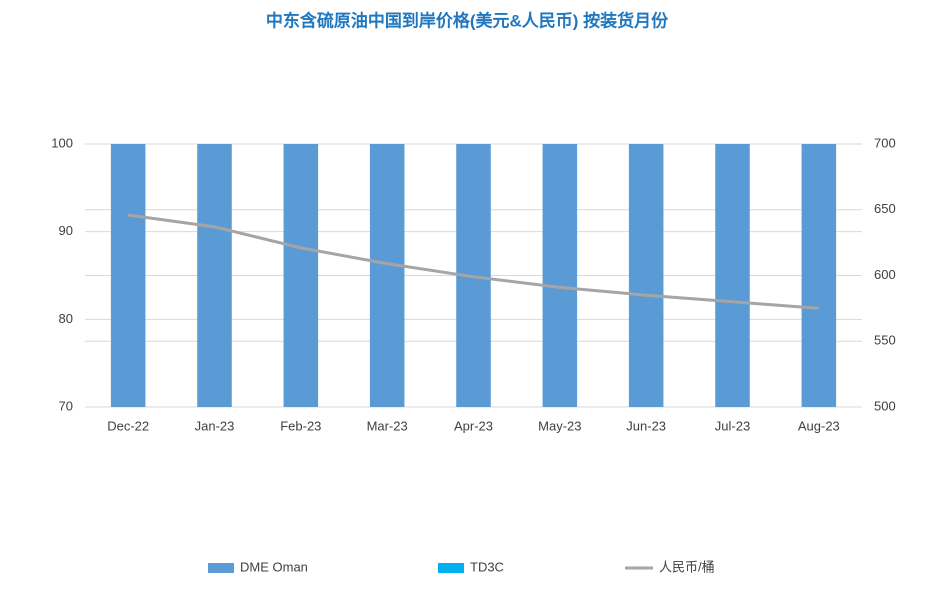 This screenshot has height=601, width=934. Describe the element at coordinates (66, 230) in the screenshot. I see `y-tick-label: 90` at that location.